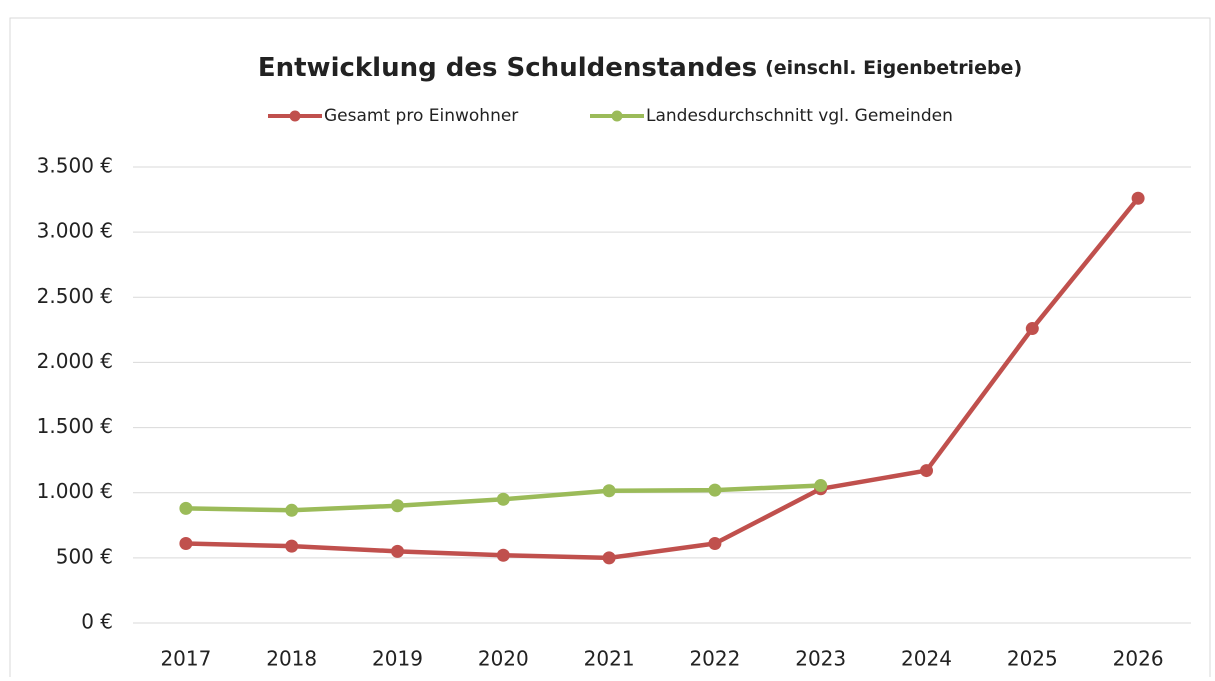 Image resolution: width=1215 pixels, height=681 pixels. I want to click on chart-subtitle: (einschl. Eigenbetriebe), so click(893, 68).